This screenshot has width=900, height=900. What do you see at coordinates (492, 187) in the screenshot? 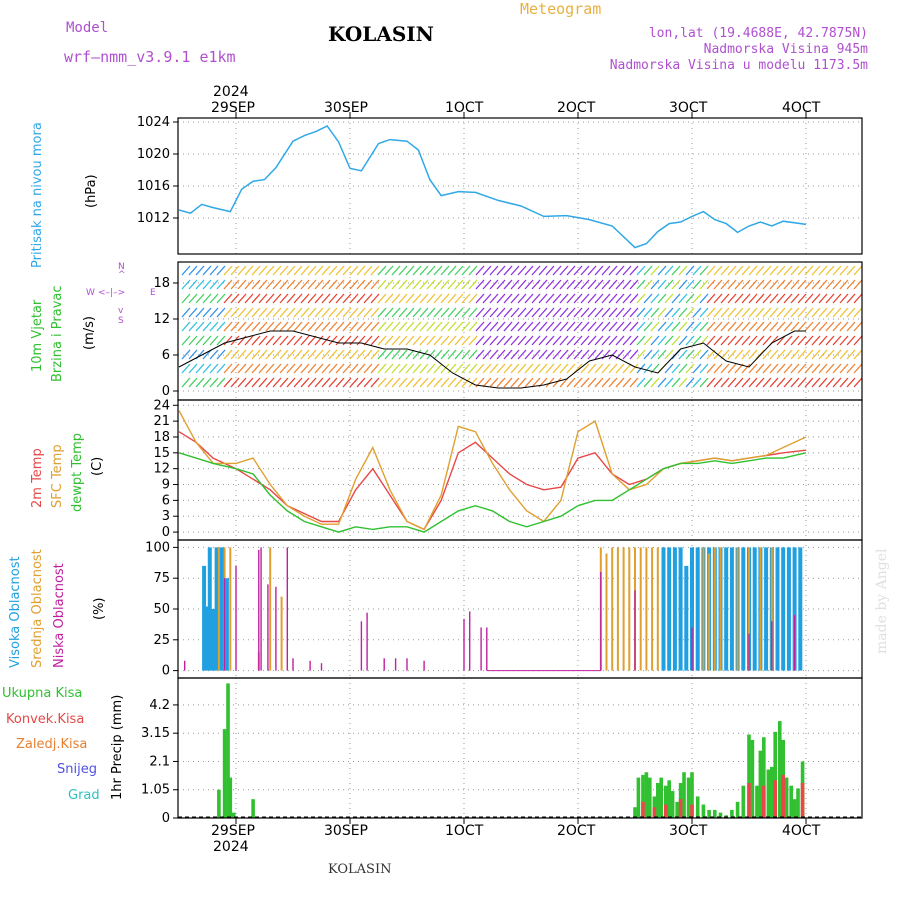
I see `pressure-line` at bounding box center [492, 187].